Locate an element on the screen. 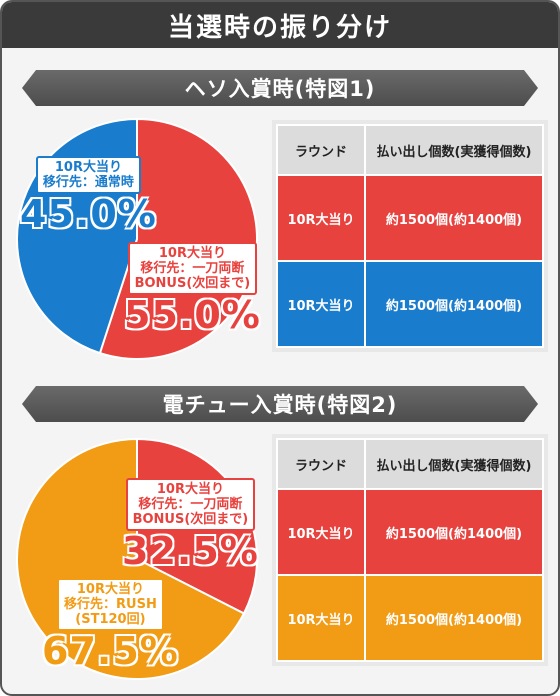  pie1-slice2-caption: 10R大当り 移行先：一刀両断 BONUS(次回まで) is located at coordinates (192, 268).